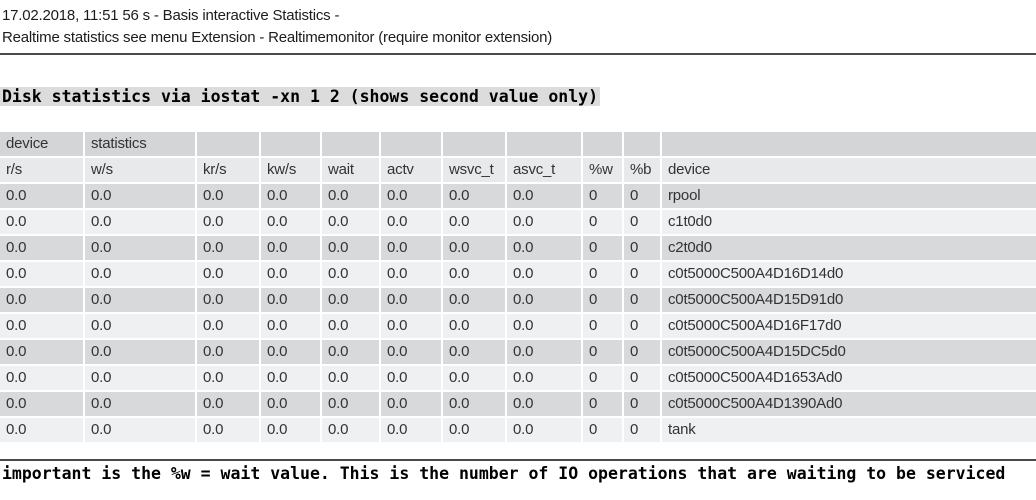  I want to click on device-cell: rpool, so click(849, 196).